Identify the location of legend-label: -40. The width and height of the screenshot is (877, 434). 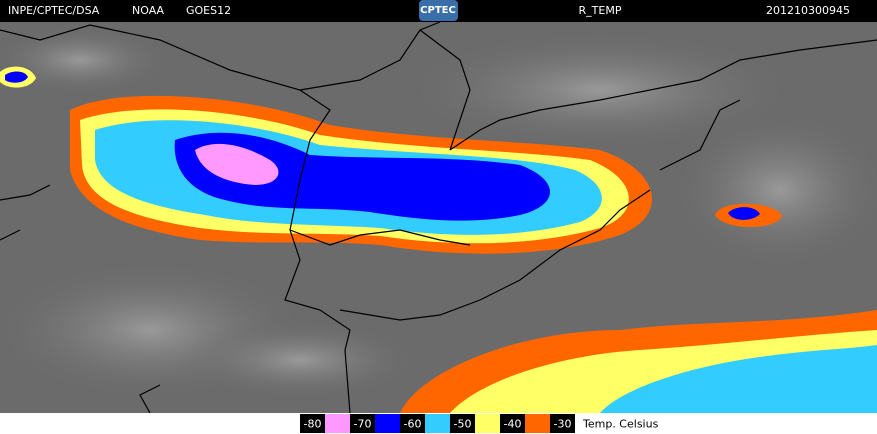
(513, 424).